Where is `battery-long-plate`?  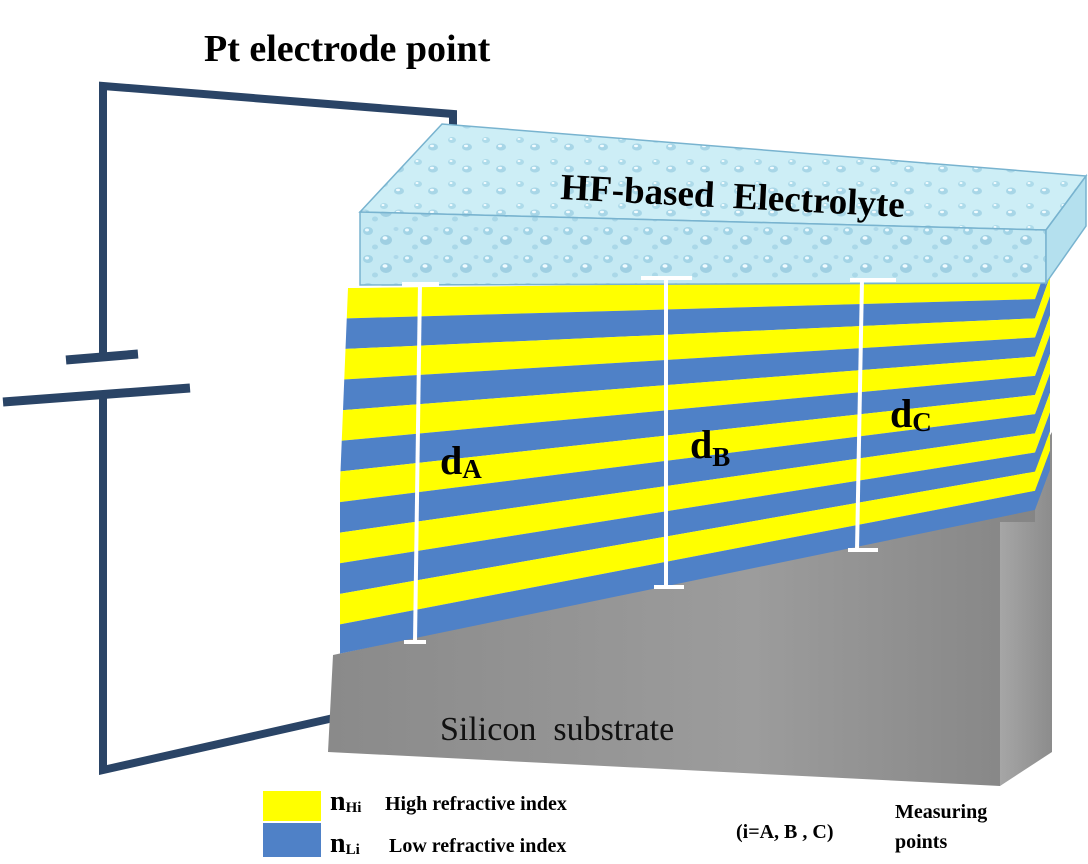
battery-long-plate is located at coordinates (96, 395).